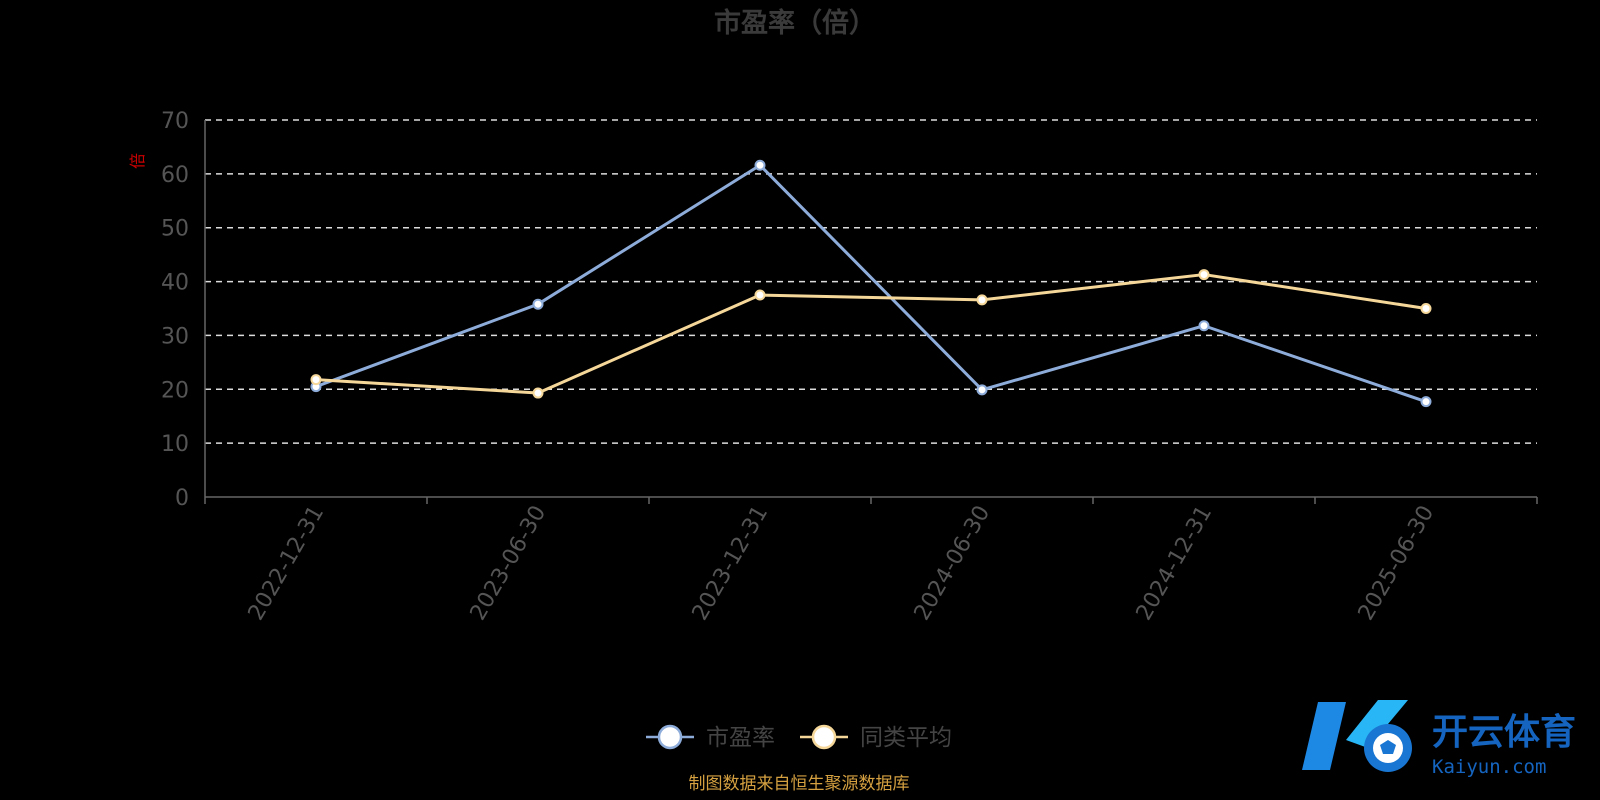 The image size is (1600, 800). What do you see at coordinates (731, 563) in the screenshot?
I see `x-tick-label: 2023-12-31` at bounding box center [731, 563].